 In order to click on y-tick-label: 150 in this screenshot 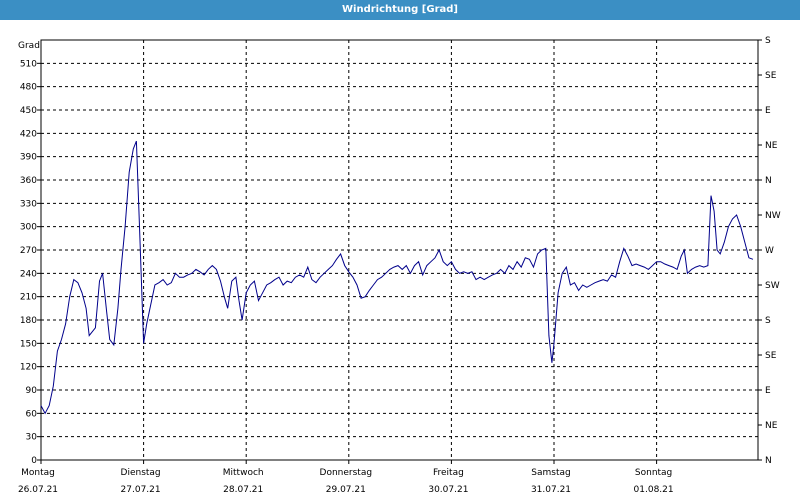, I will do `click(28, 344)`.